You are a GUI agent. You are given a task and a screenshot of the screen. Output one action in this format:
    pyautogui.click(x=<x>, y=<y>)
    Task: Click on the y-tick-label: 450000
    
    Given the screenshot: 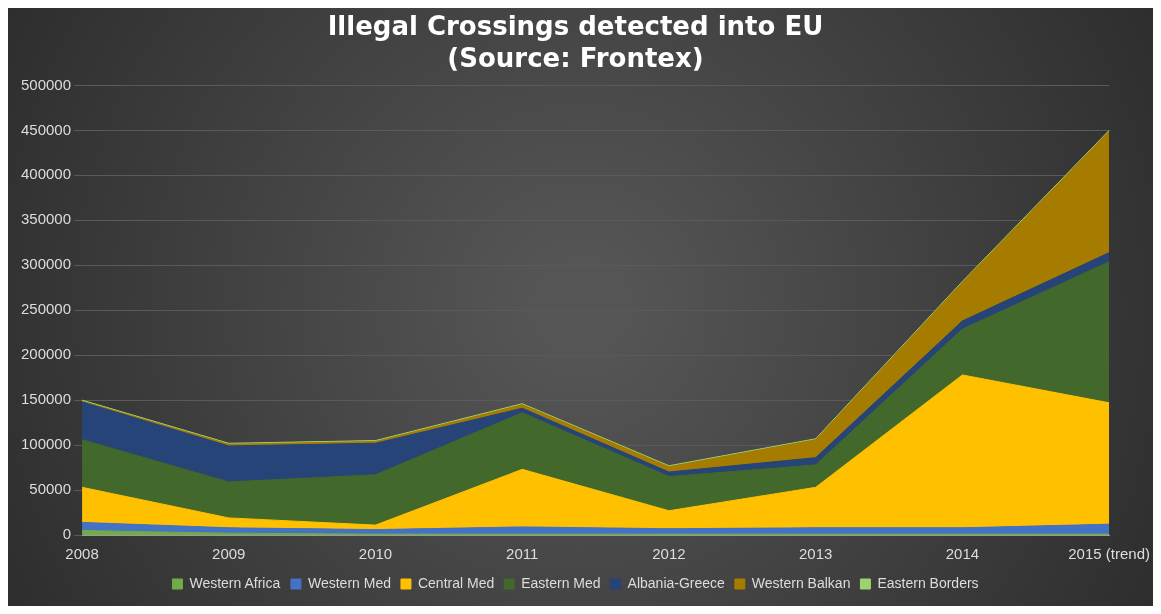 What is the action you would take?
    pyautogui.click(x=46, y=129)
    